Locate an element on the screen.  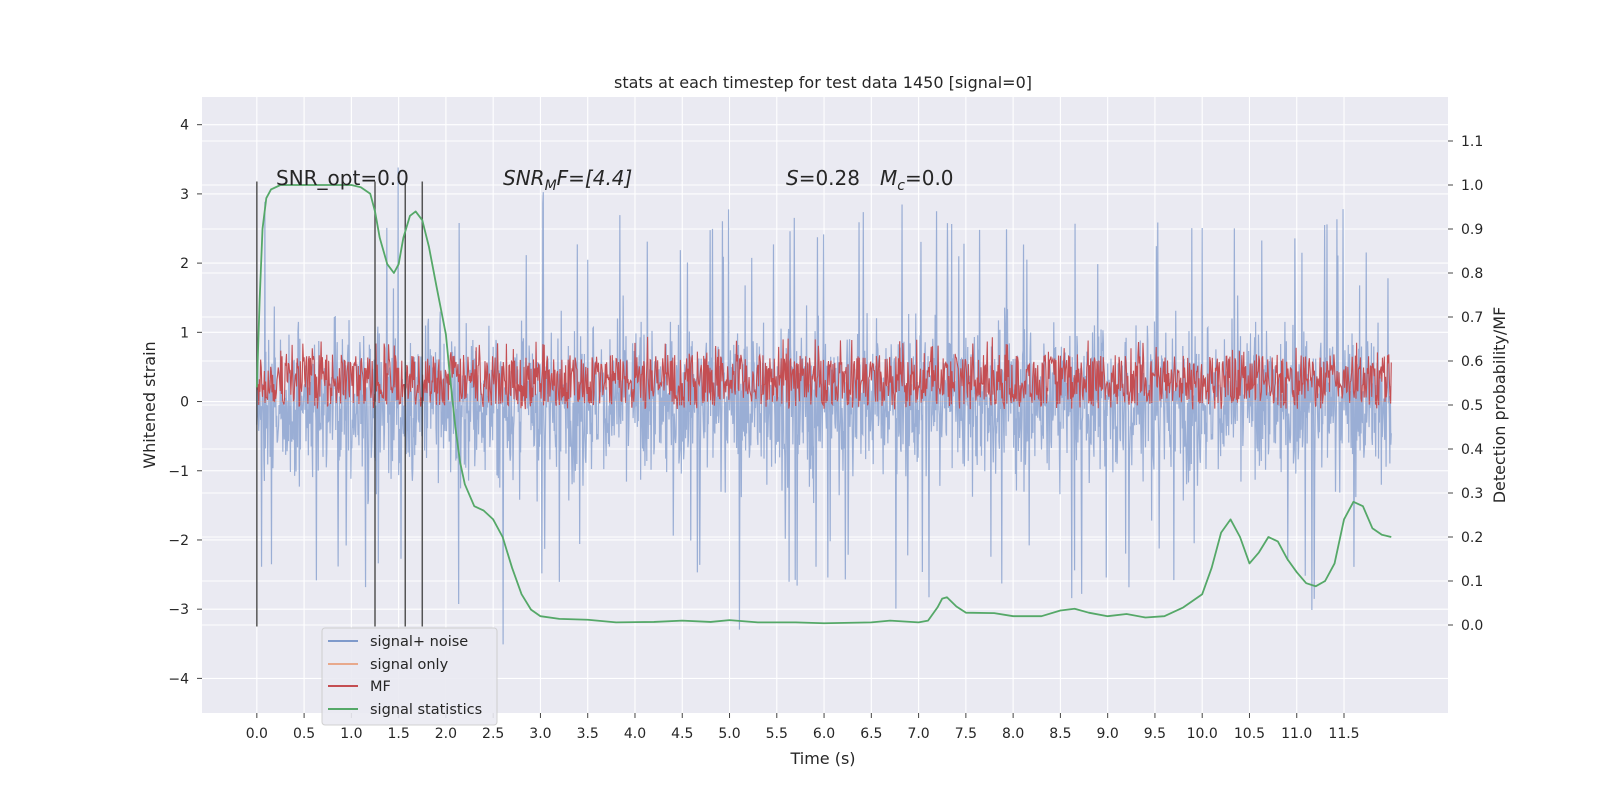
x-tick-label: 2.5 is located at coordinates (493, 734).